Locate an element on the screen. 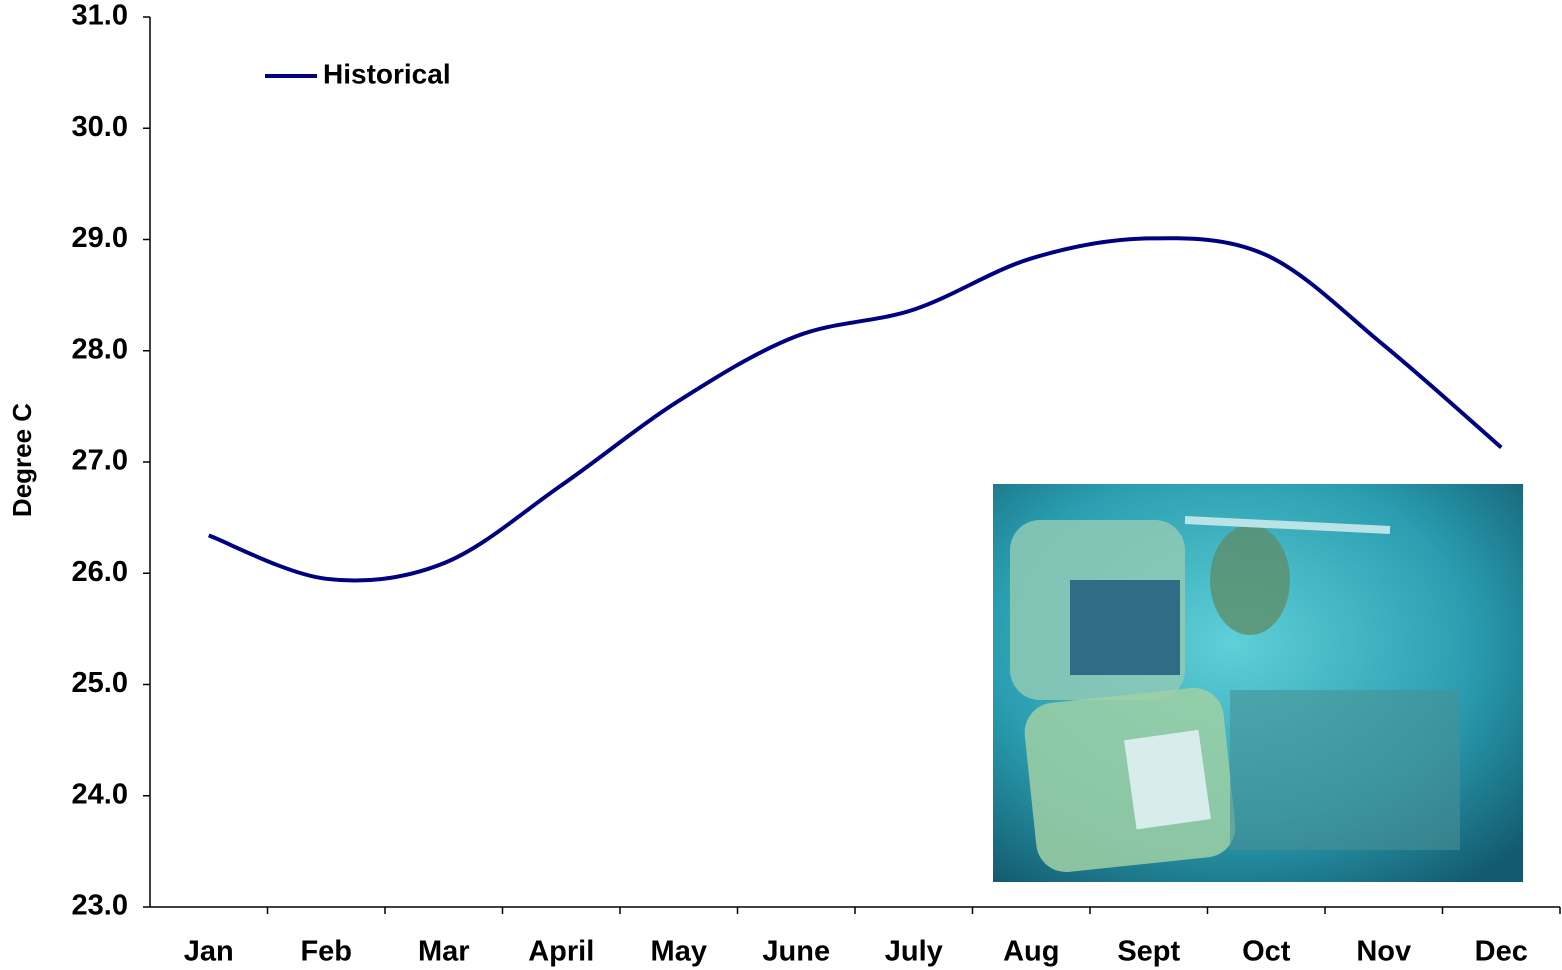  y-tick-label: 23.0 is located at coordinates (100, 906).